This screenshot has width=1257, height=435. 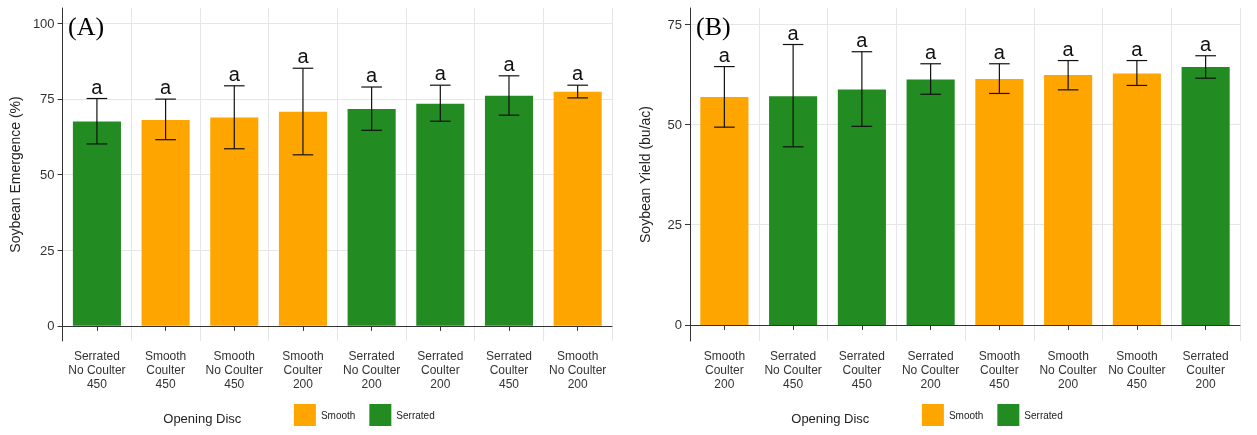 What do you see at coordinates (86, 26) in the screenshot?
I see `chart-title: (A)` at bounding box center [86, 26].